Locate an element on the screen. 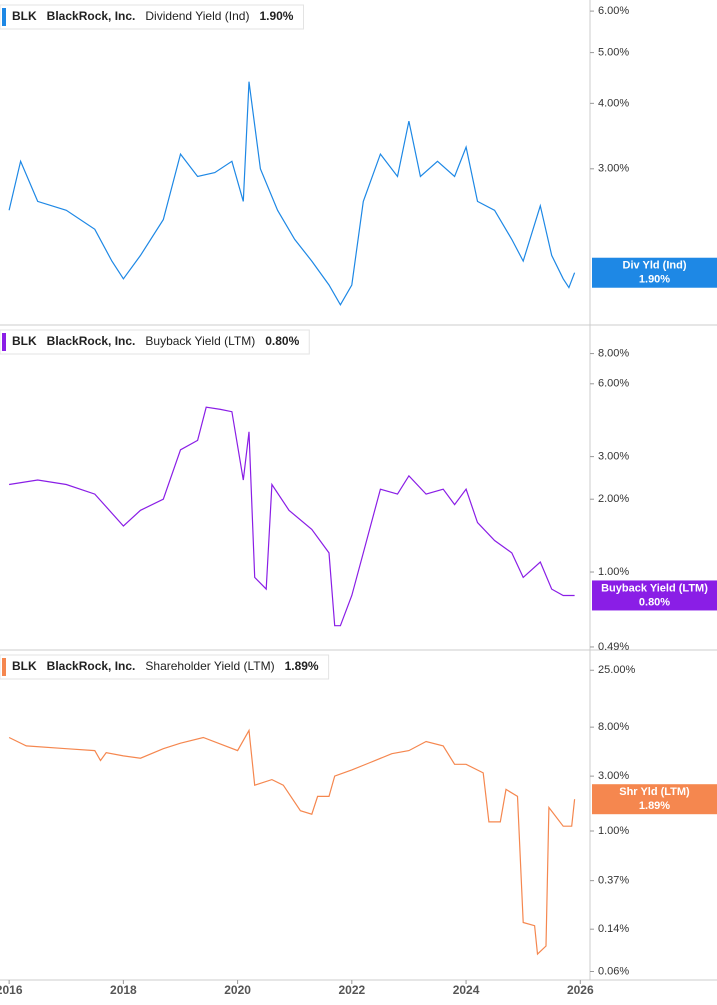 This screenshot has width=717, height=1005. flag-value: 1.90% is located at coordinates (654, 280).